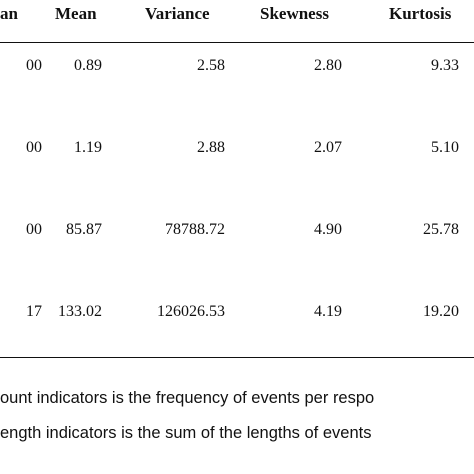 The image size is (474, 474). What do you see at coordinates (34, 311) in the screenshot?
I see `median-cell: 17` at bounding box center [34, 311].